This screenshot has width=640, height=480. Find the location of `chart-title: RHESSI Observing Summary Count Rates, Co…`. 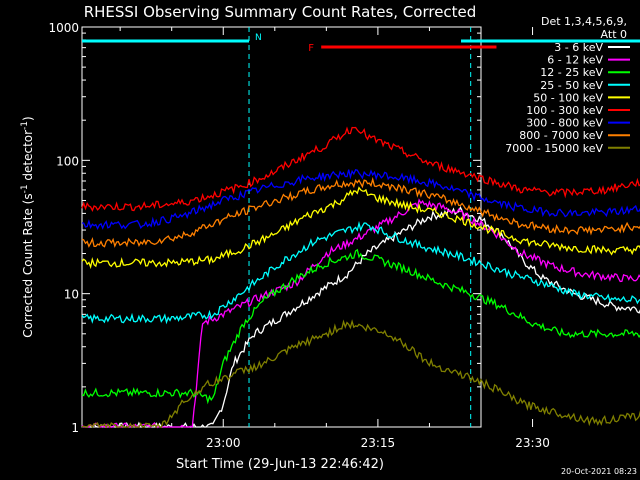

chart-title: RHESSI Observing Summary Count Rates, Co… is located at coordinates (280, 12).